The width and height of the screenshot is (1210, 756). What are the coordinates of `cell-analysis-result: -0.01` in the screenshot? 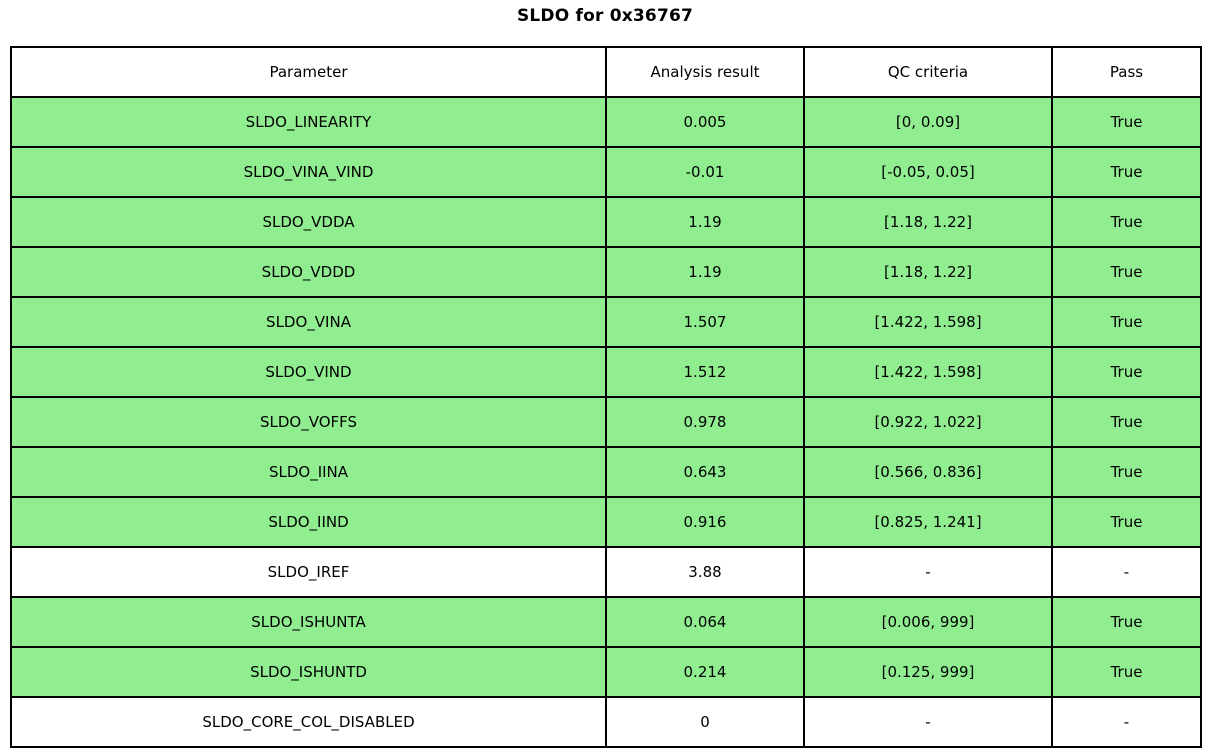 It's located at (705, 172).